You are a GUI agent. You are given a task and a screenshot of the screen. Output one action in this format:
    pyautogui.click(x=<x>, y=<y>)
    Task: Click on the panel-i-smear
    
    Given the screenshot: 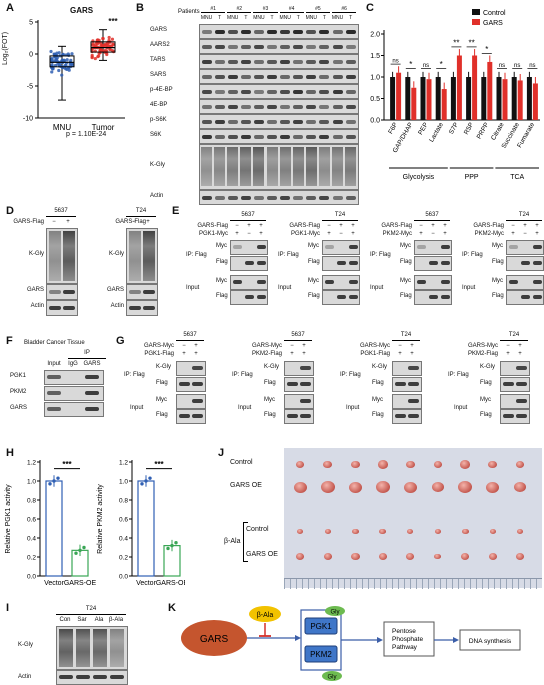 What is the action you would take?
    pyautogui.click(x=100, y=648)
    